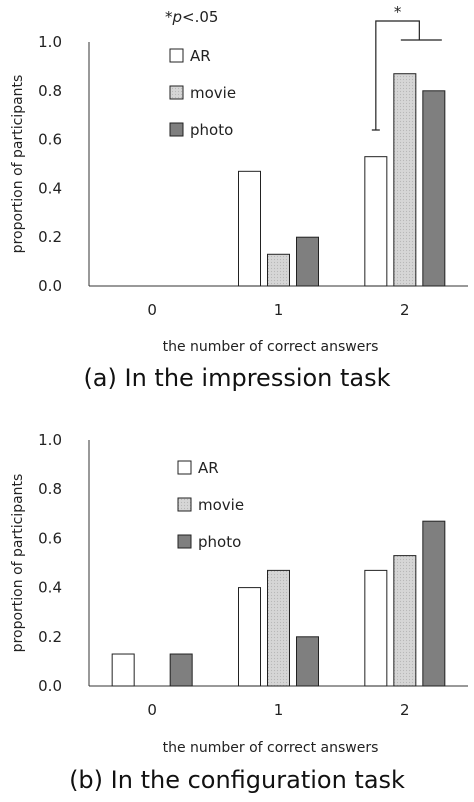 This screenshot has height=802, width=474. Describe the element at coordinates (177, 17) in the screenshot. I see `note-p: p` at that location.